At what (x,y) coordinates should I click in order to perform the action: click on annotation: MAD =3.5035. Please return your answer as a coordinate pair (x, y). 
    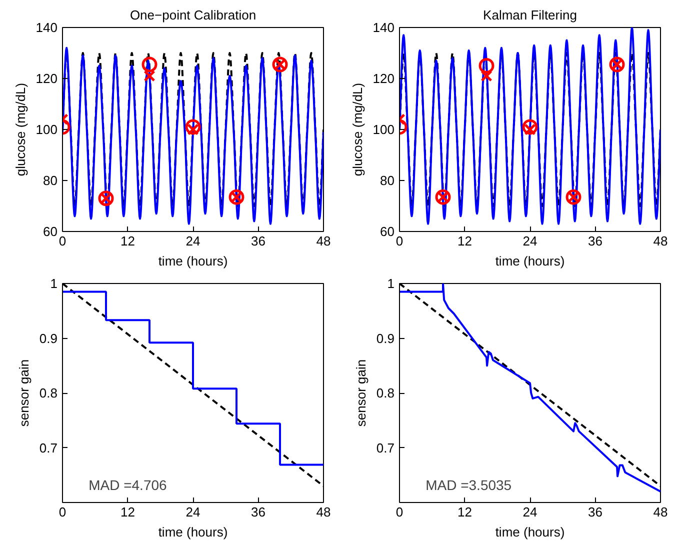
    Looking at the image, I should click on (469, 484).